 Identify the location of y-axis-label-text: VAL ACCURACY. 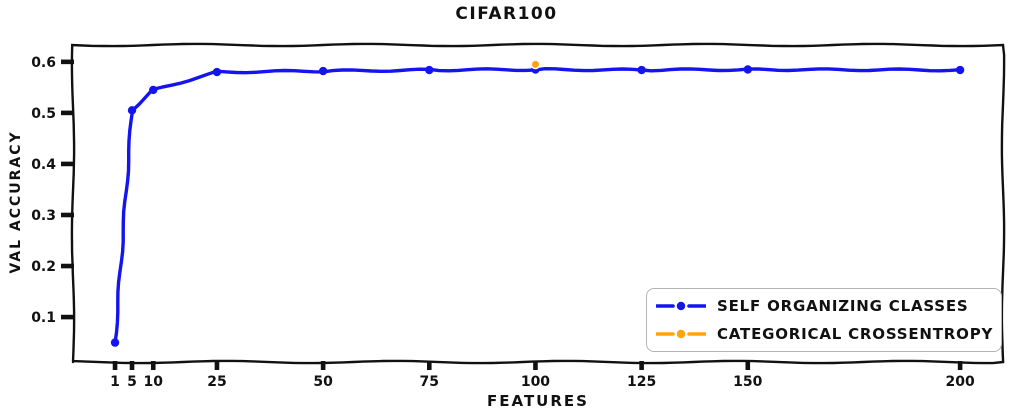
(16, 202).